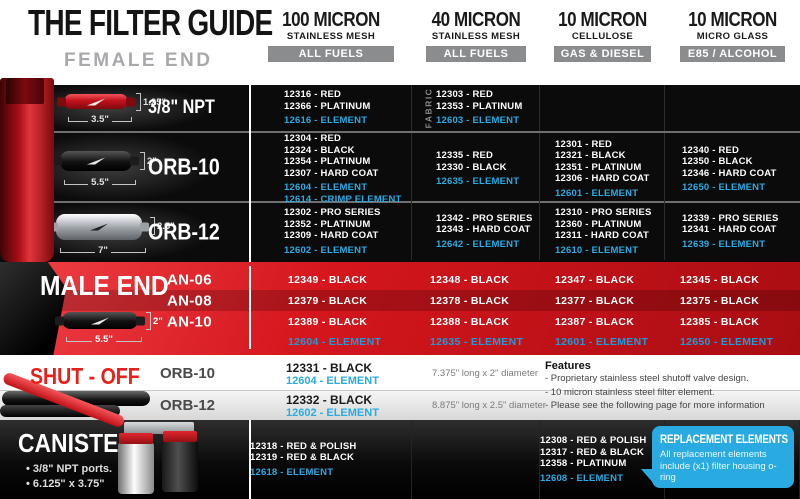  What do you see at coordinates (136, 463) in the screenshot?
I see `canister-filter-polish-image` at bounding box center [136, 463].